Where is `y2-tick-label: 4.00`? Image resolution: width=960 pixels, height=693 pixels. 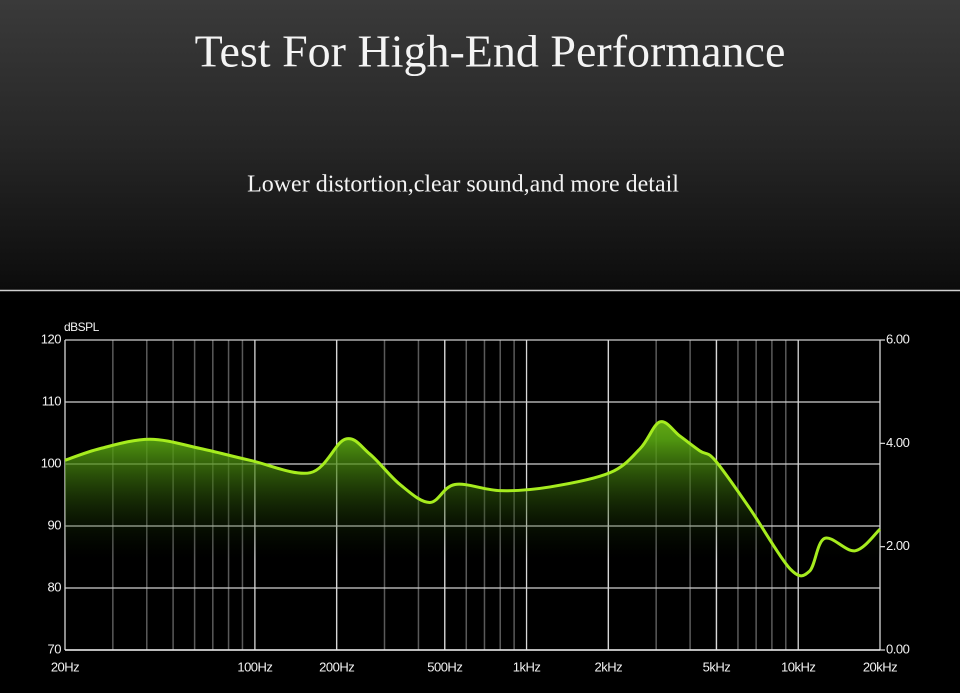
y2-tick-label: 4.00 is located at coordinates (898, 442).